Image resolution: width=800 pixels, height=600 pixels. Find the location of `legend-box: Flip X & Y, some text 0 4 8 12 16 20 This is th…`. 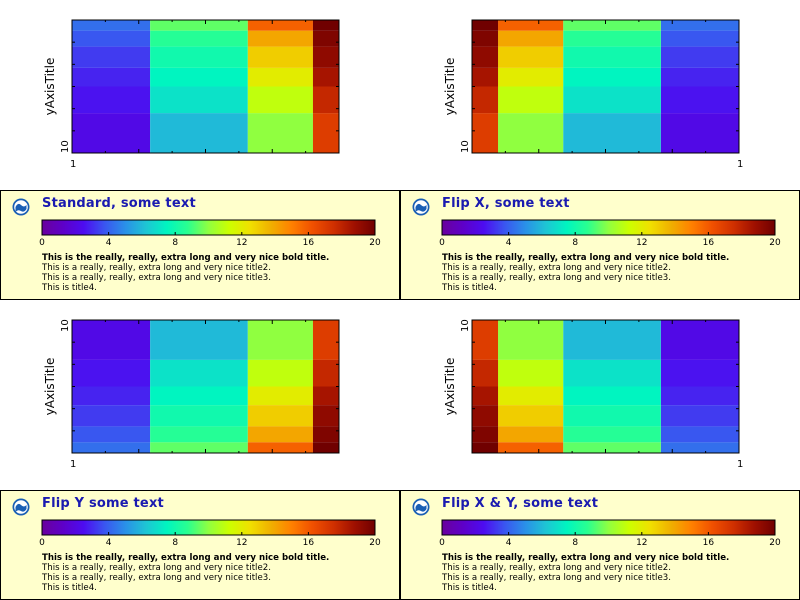

legend-box: Flip X & Y, some text 0 4 8 12 16 20 This is th… is located at coordinates (600, 545).